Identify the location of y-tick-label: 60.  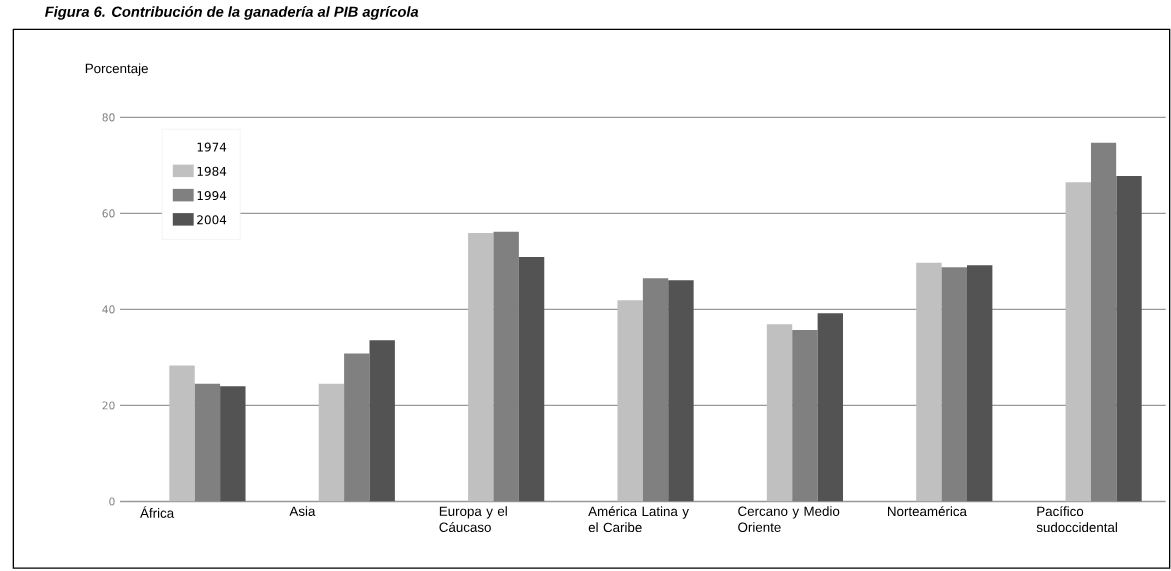
(108, 213).